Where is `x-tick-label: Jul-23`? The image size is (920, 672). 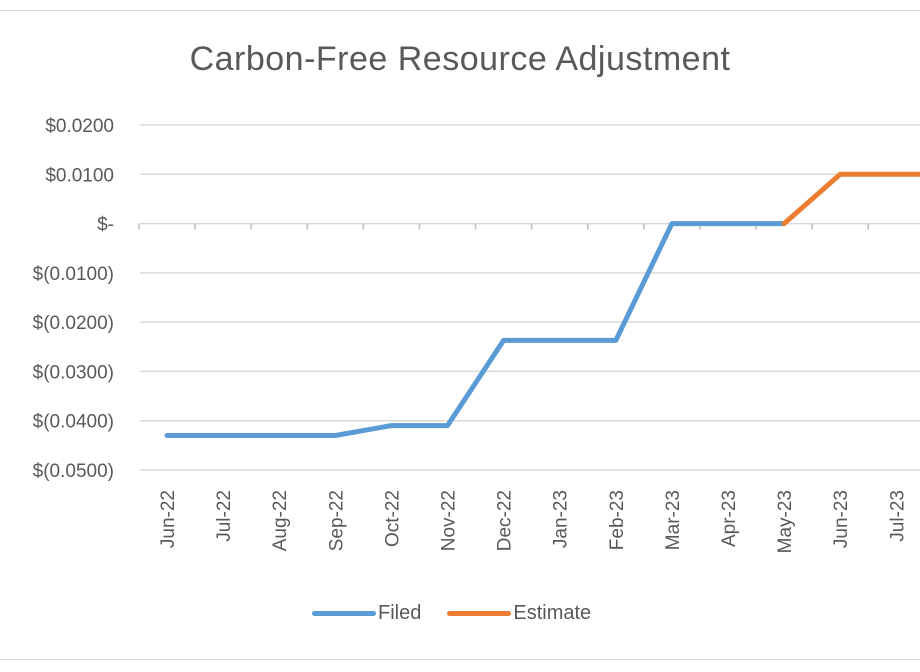 x-tick-label: Jul-23 is located at coordinates (897, 516).